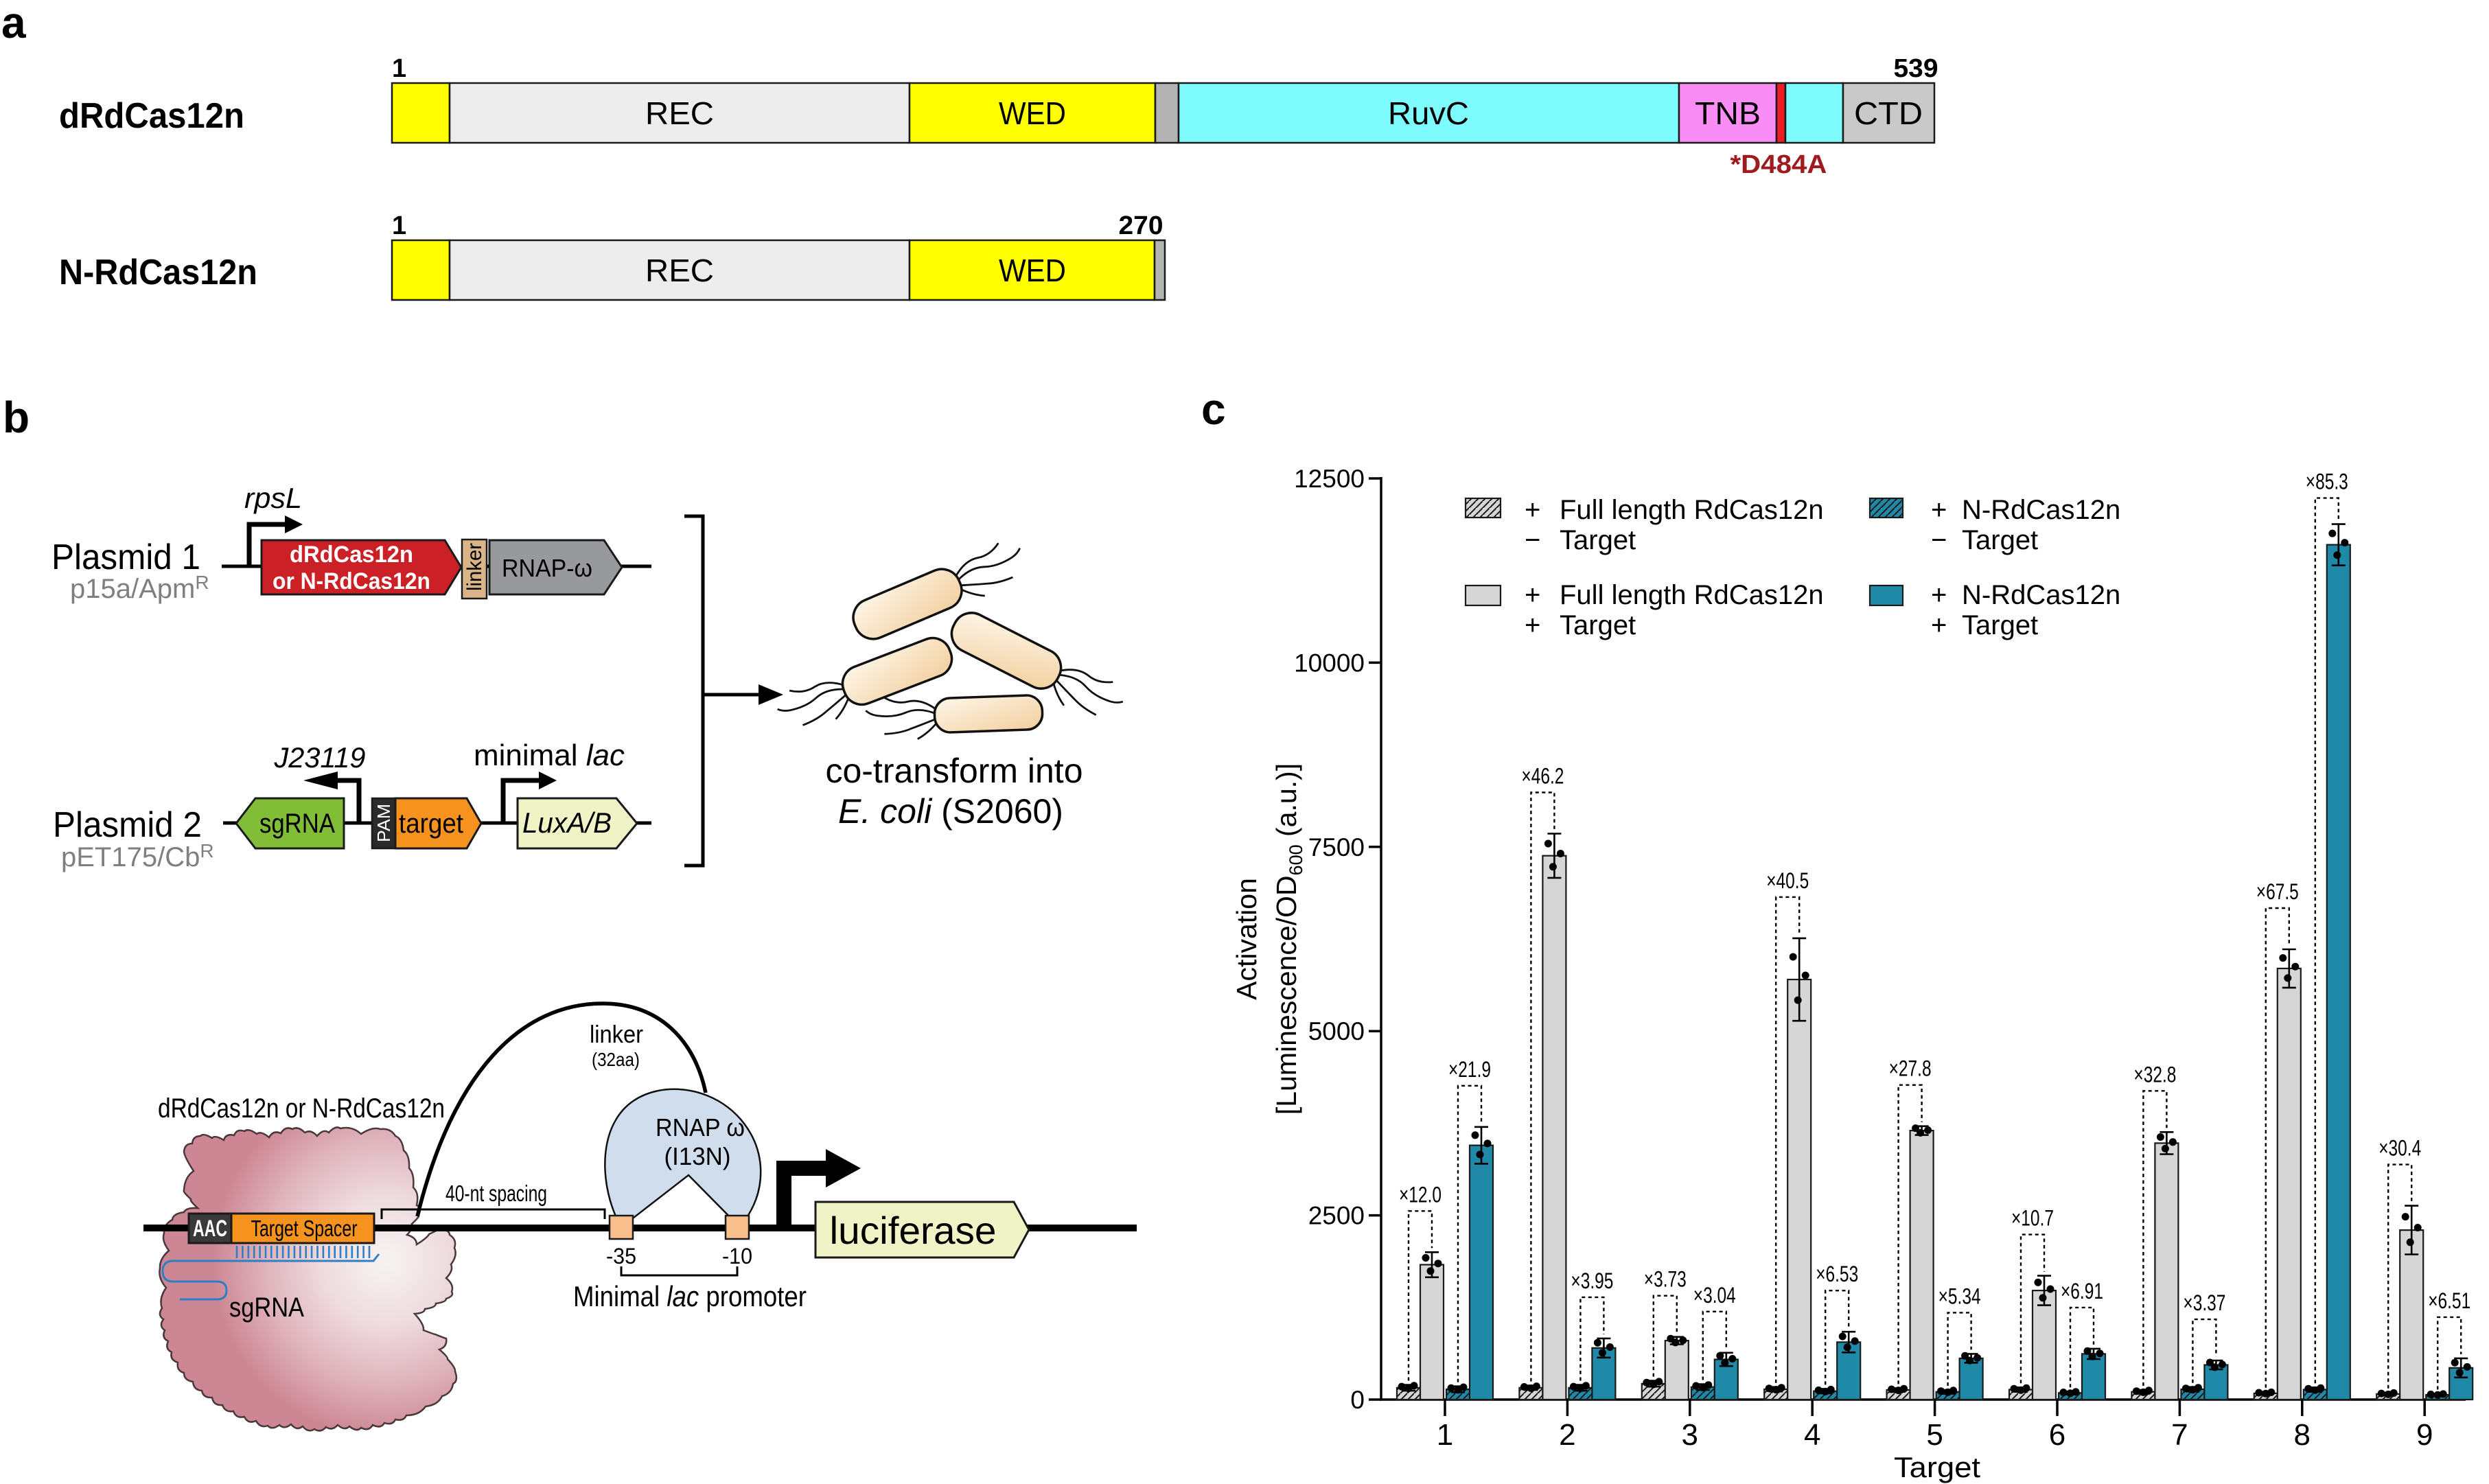 The height and width of the screenshot is (1484, 2489). Describe the element at coordinates (1934, 1435) in the screenshot. I see `svg-text: 5` at that location.